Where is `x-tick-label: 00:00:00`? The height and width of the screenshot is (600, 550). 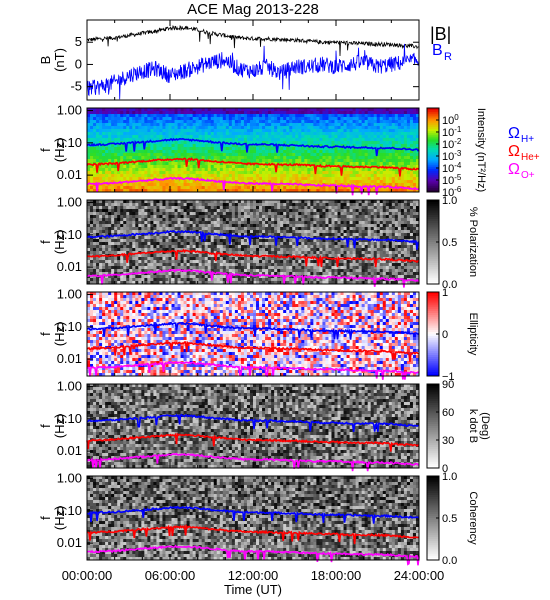 x-tick-label: 00:00:00 is located at coordinates (87, 575).